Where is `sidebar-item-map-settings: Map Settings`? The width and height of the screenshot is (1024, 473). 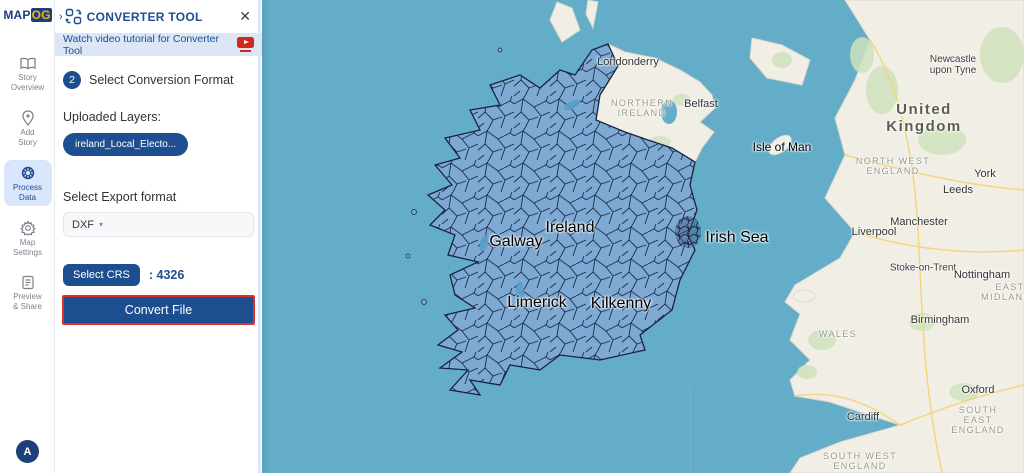
sidebar-item-map-settings: Map Settings is located at coordinates (28, 238).